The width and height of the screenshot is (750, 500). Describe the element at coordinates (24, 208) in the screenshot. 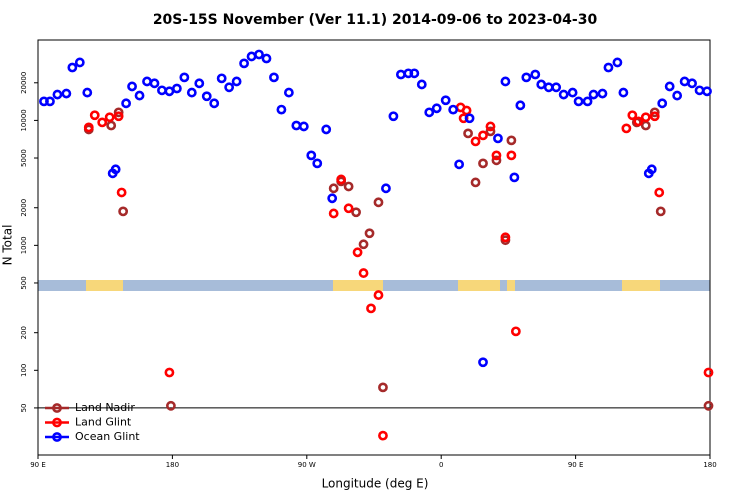

I see `y-tick-label: 2000` at that location.